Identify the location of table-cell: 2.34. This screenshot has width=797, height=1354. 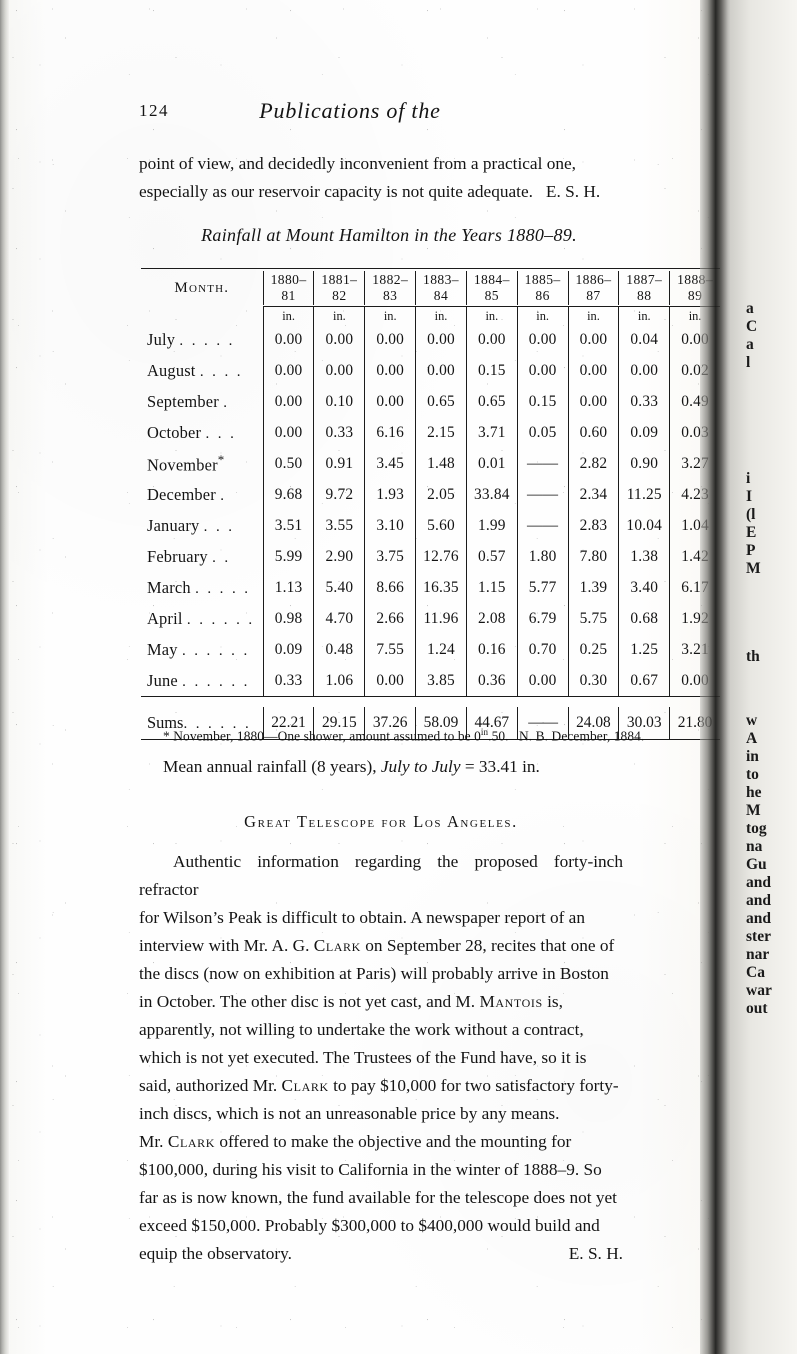
(594, 494).